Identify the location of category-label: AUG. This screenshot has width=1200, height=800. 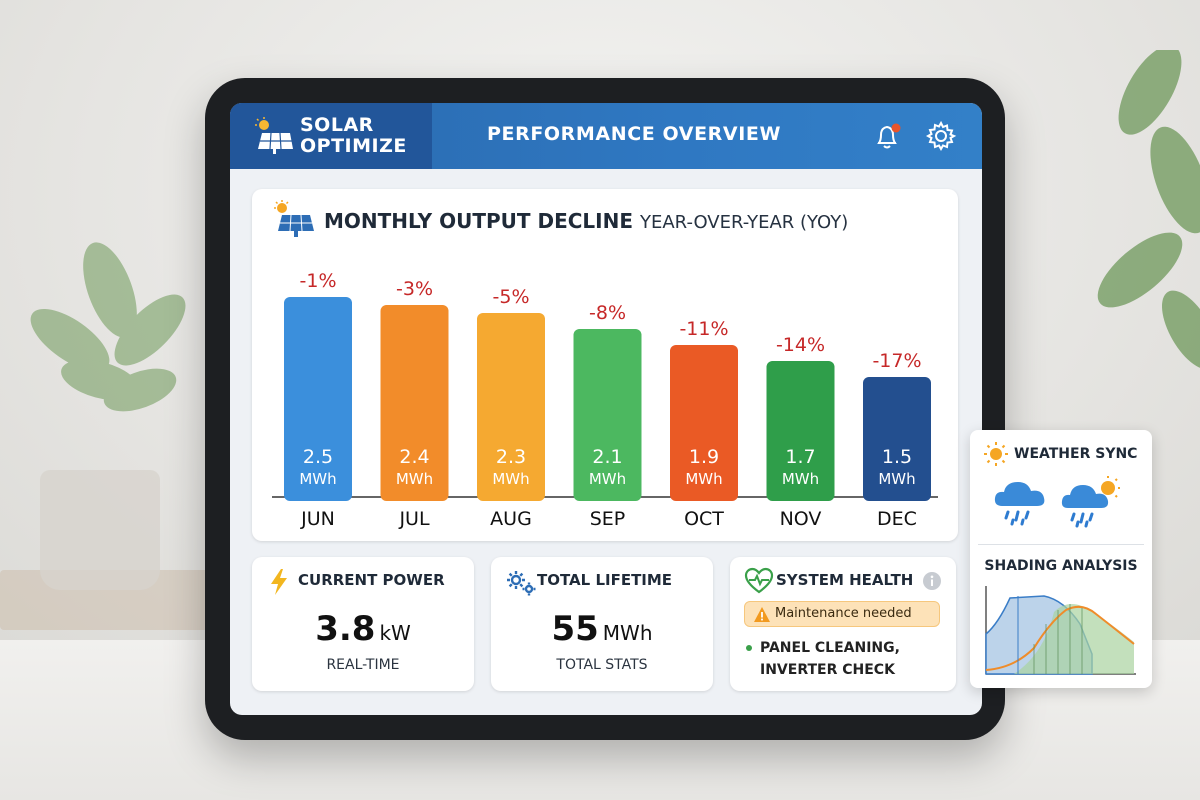
(511, 519).